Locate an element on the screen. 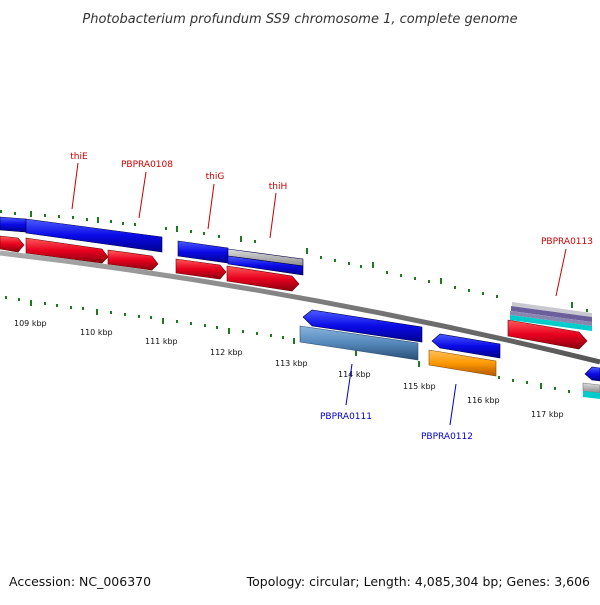 The width and height of the screenshot is (600, 605). gene-thiE-bar is located at coordinates (13, 224).